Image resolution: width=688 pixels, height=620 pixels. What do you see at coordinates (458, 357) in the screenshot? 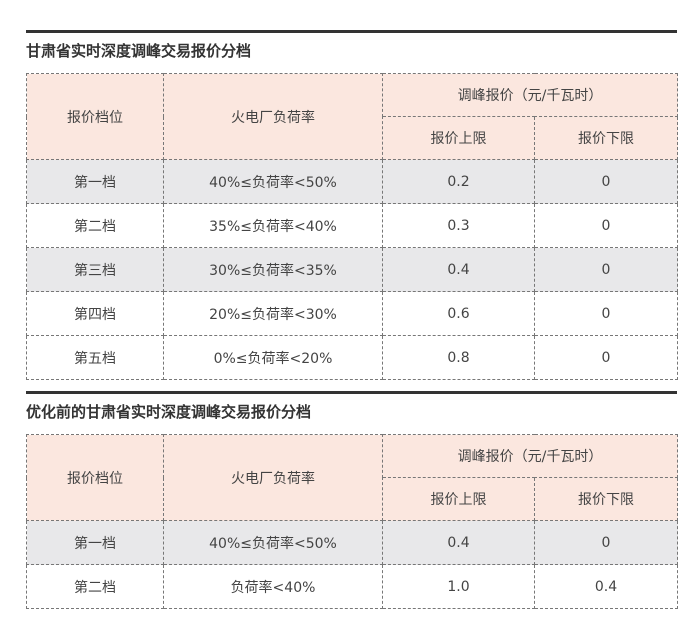
I see `cell-upper-limit: 0.8` at bounding box center [458, 357].